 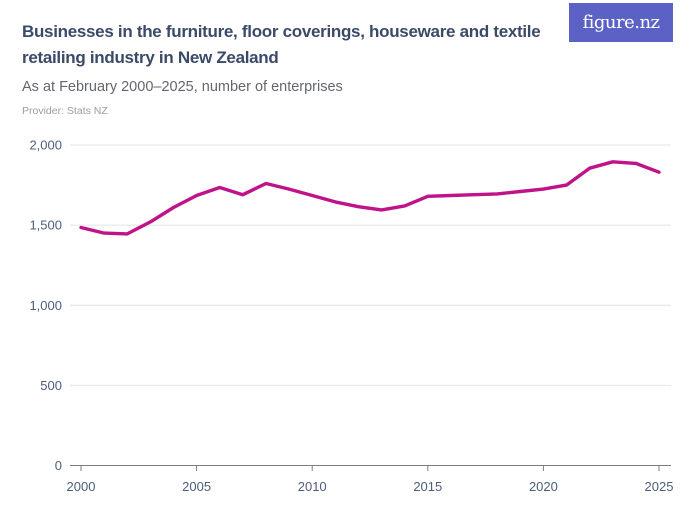 I want to click on figurenz-logo-text: figure.nz, so click(x=621, y=22).